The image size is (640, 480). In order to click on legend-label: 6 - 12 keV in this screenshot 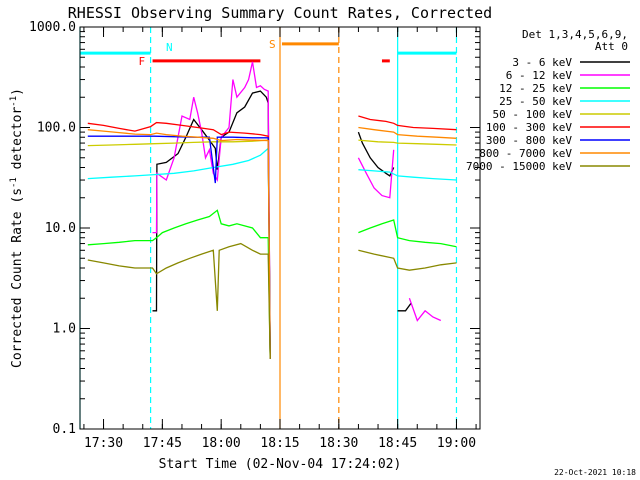, I will do `click(539, 75)`.